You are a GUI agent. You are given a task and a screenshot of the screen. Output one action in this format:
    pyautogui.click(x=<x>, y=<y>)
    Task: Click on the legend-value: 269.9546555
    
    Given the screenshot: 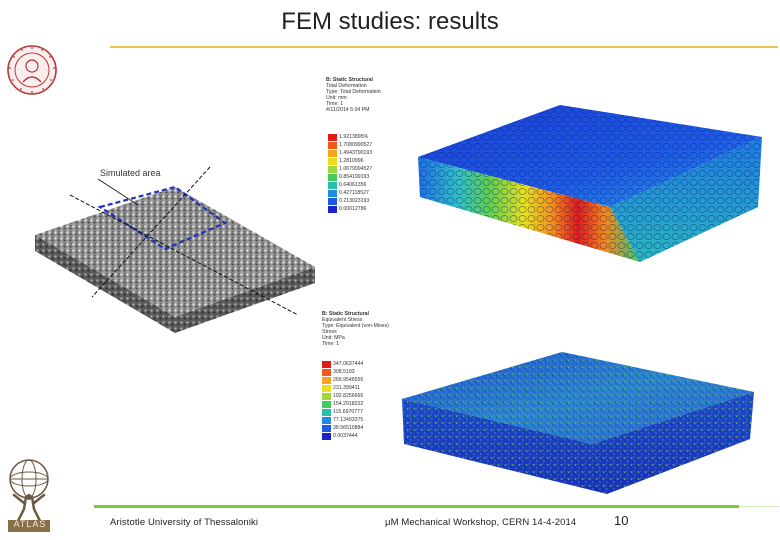 What is the action you would take?
    pyautogui.click(x=348, y=380)
    